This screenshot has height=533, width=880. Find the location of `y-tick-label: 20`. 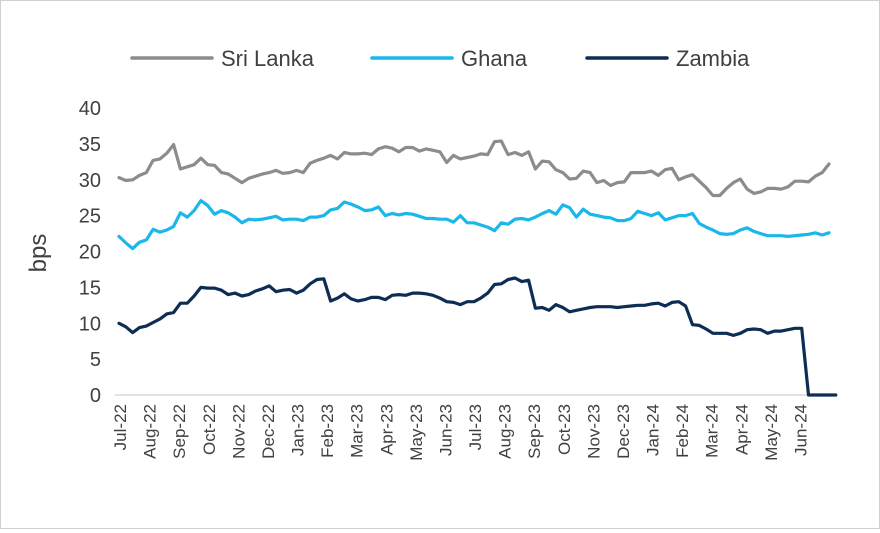

y-tick-label: 20 is located at coordinates (90, 253).